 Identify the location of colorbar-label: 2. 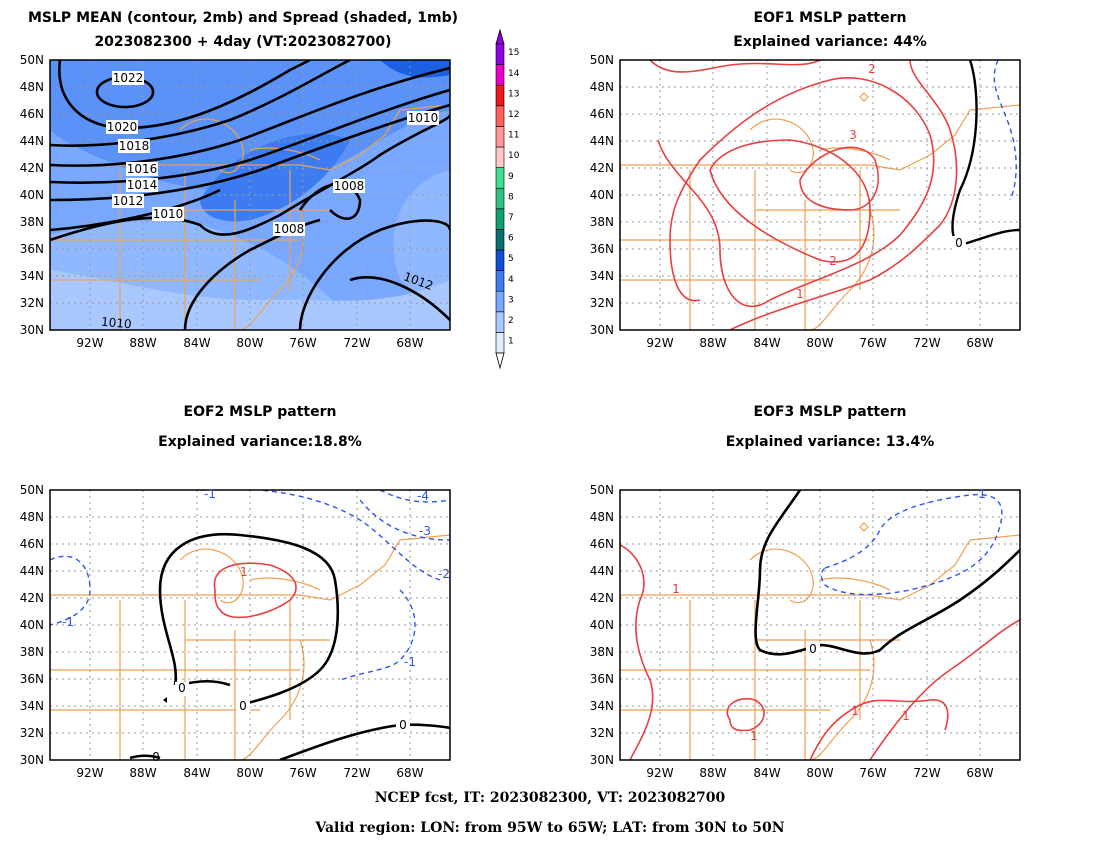
(511, 321).